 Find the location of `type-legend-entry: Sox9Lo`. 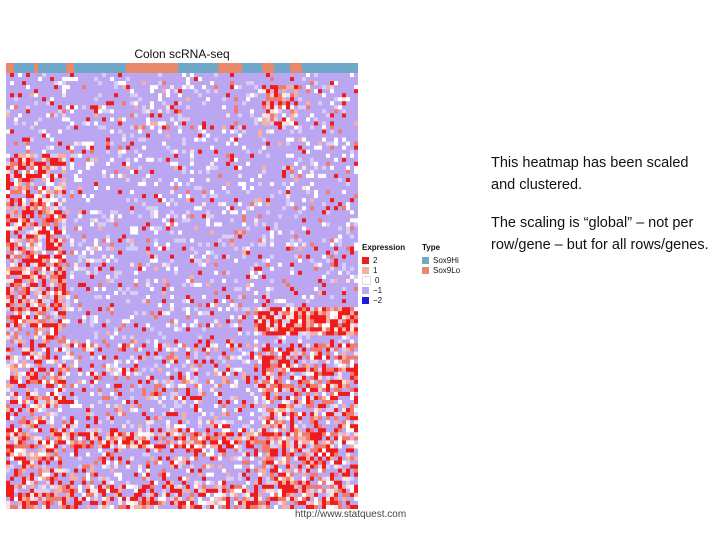

type-legend-entry: Sox9Lo is located at coordinates (441, 270).